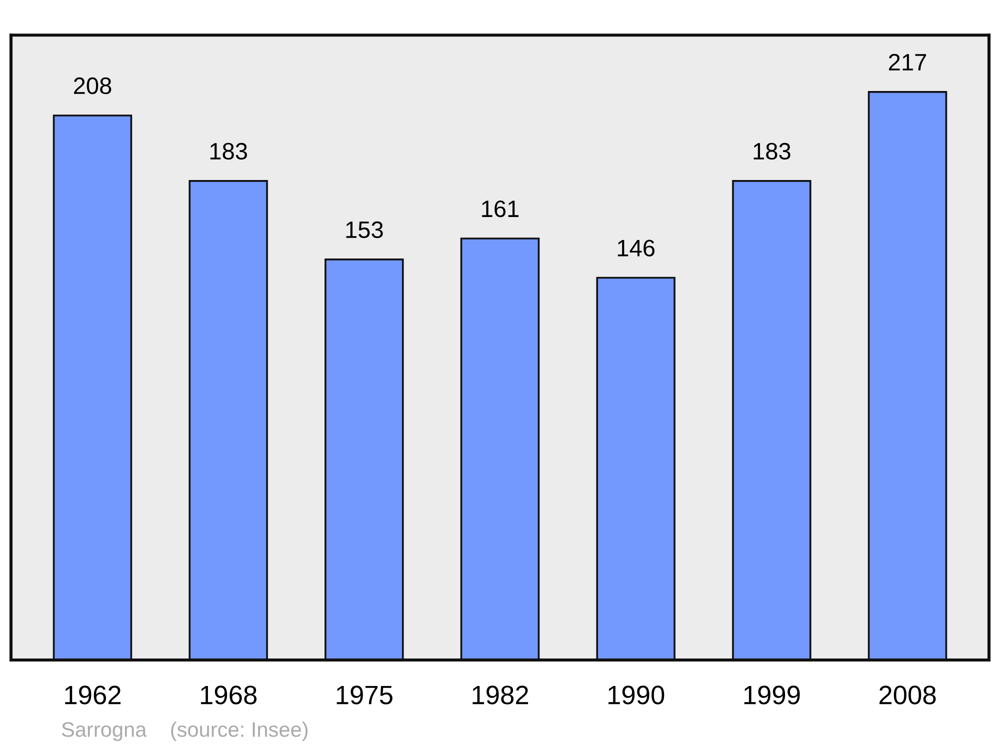 The image size is (1000, 747). What do you see at coordinates (636, 695) in the screenshot?
I see `x-tick-label: 1990` at bounding box center [636, 695].